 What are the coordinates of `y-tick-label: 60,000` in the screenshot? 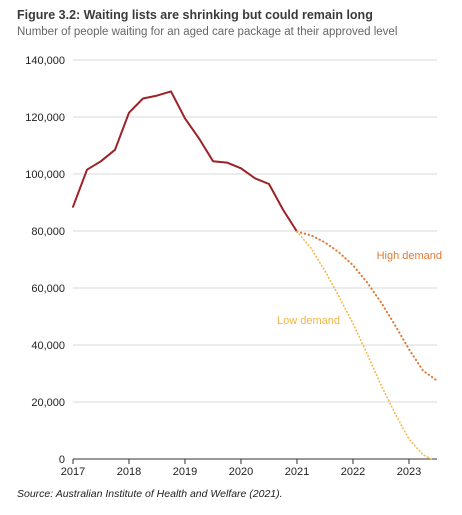 It's located at (48, 289).